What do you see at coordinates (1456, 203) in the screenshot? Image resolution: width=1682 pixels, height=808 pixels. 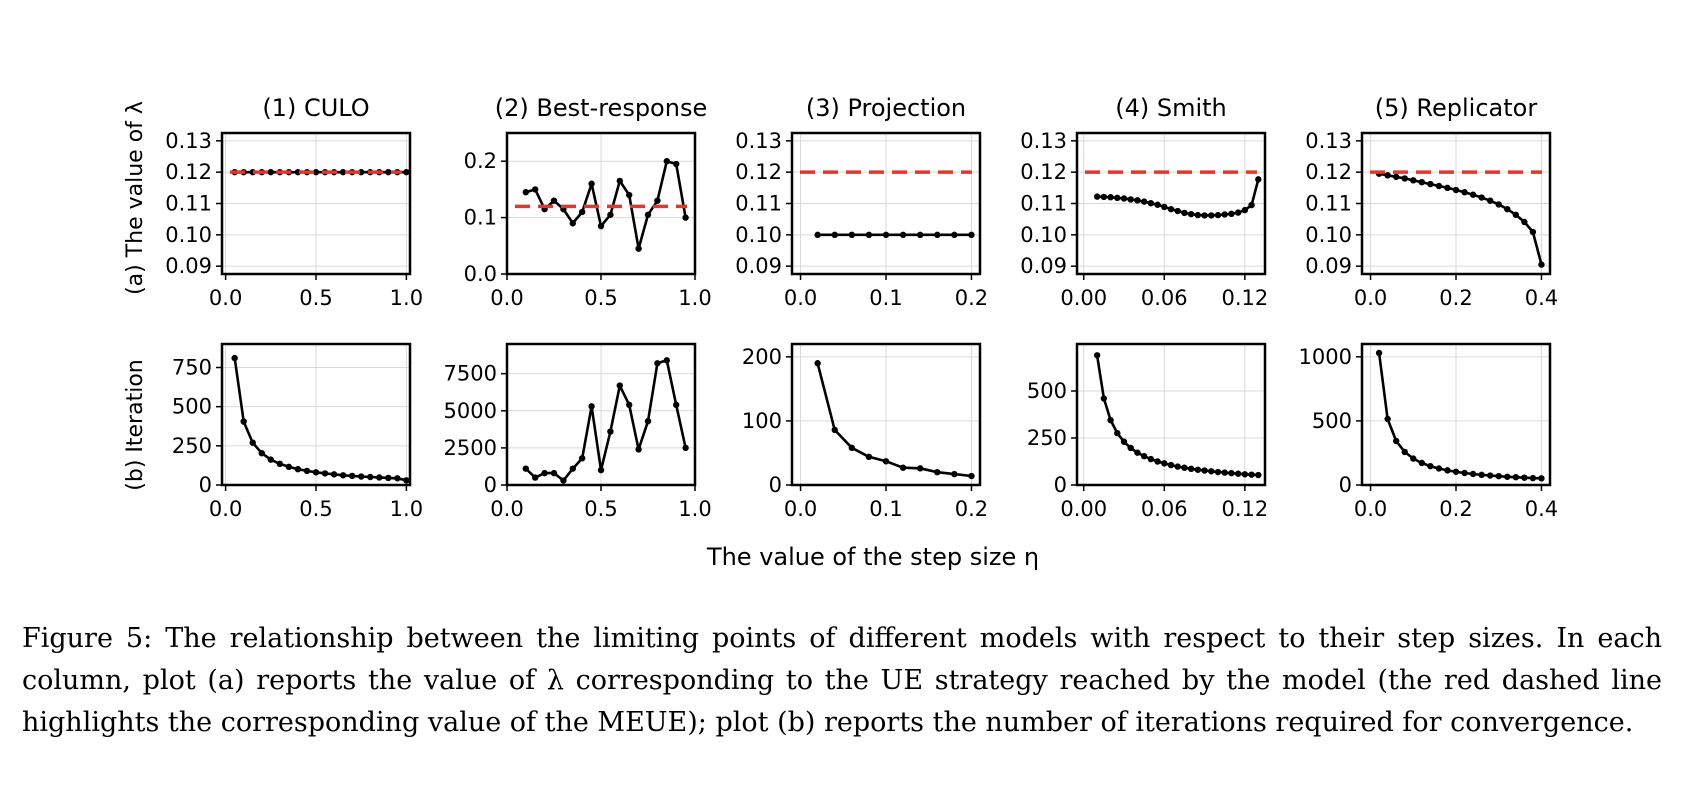 I see `panel-a5-frame` at bounding box center [1456, 203].